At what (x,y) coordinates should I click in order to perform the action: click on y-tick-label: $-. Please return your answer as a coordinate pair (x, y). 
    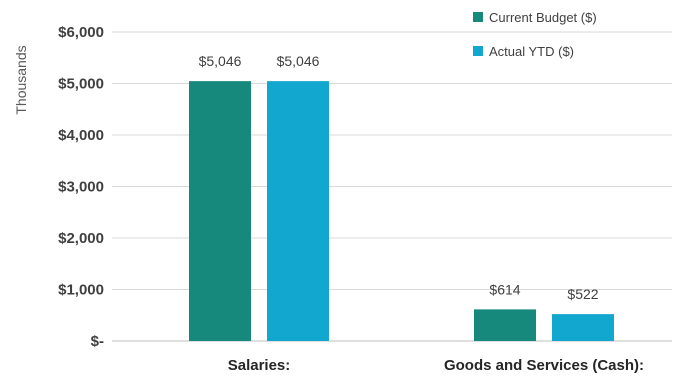
    Looking at the image, I should click on (97, 341).